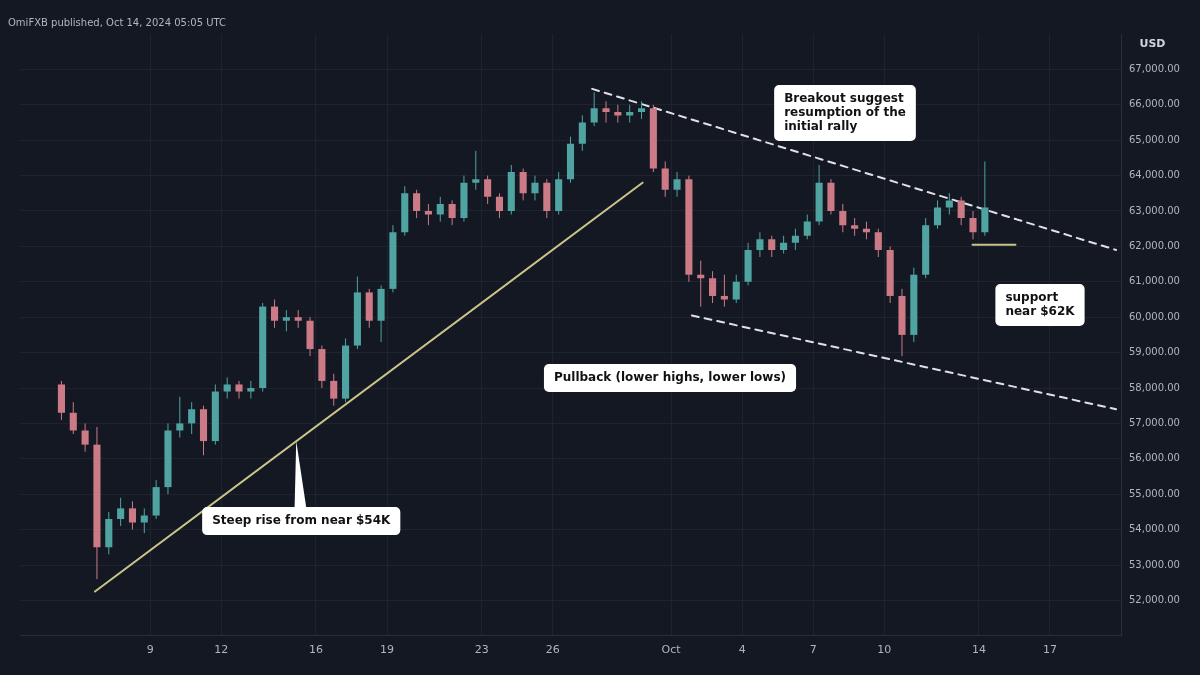  Describe the element at coordinates (1154, 493) in the screenshot. I see `y-tick-label: 55,000.00` at that location.